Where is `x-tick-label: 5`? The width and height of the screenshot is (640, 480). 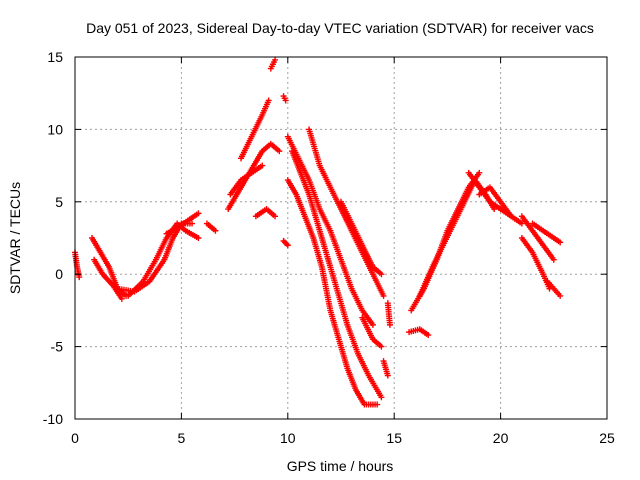
x-tick-label: 5 is located at coordinates (182, 438).